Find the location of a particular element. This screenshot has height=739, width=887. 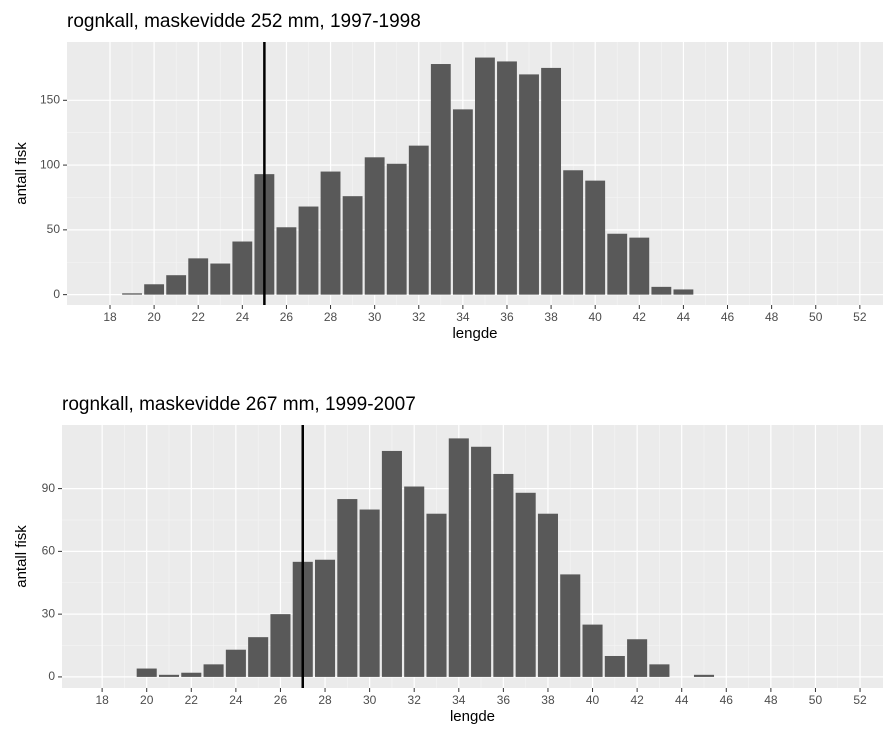

chart-title: rognkall, maskevidde 252 mm, 1997-1998 is located at coordinates (244, 21).